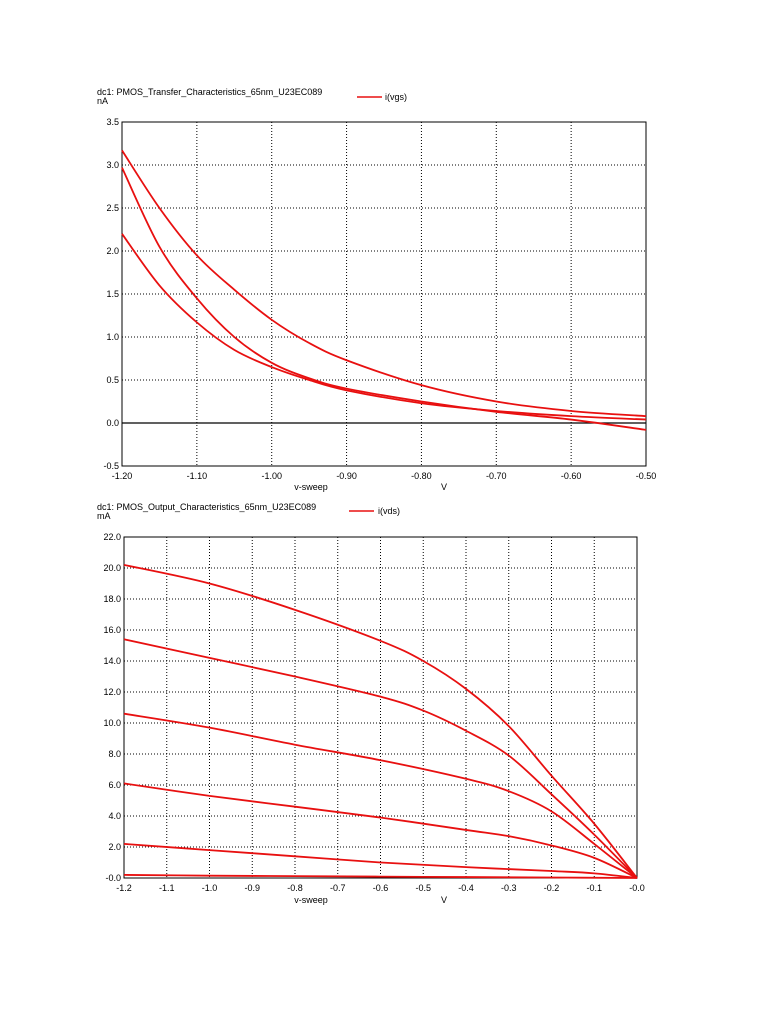  What do you see at coordinates (571, 476) in the screenshot?
I see `x-tick-label: -0.60` at bounding box center [571, 476].